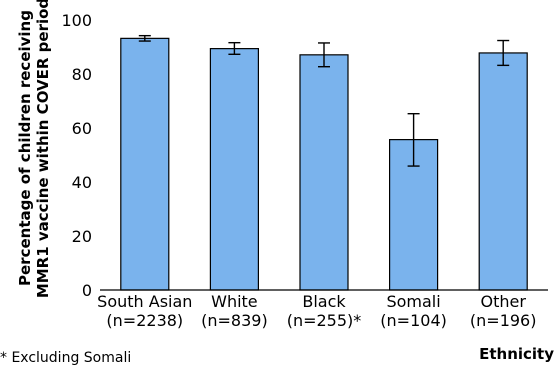  I want to click on bar-other, so click(503, 171).